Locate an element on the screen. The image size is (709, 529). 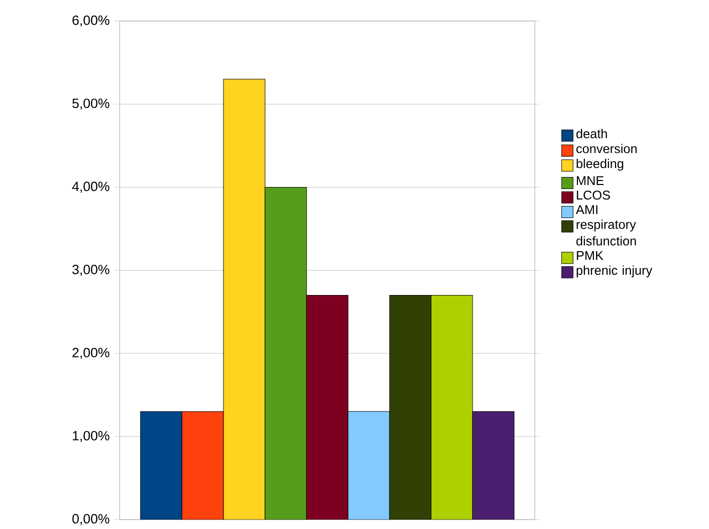
legend-label: phrenic injury is located at coordinates (614, 271).